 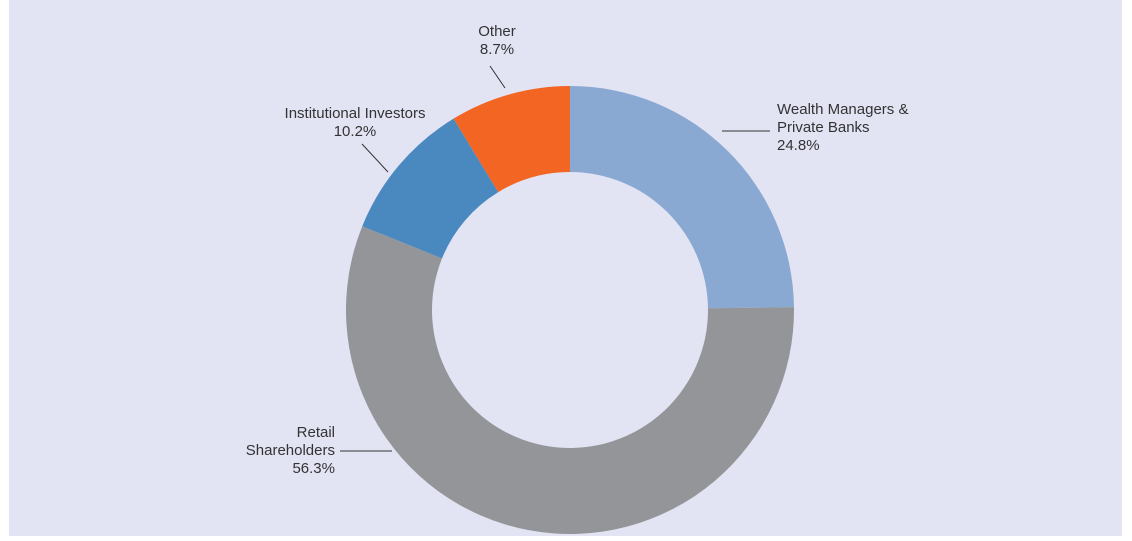 What do you see at coordinates (497, 49) in the screenshot?
I see `value-label: 8.7%` at bounding box center [497, 49].